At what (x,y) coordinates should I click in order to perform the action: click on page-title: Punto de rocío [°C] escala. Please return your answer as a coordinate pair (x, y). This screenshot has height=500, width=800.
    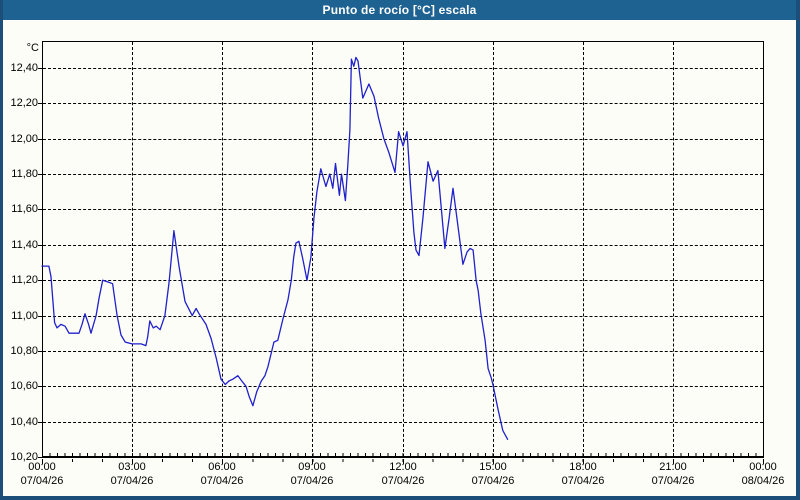
    Looking at the image, I should click on (399, 10).